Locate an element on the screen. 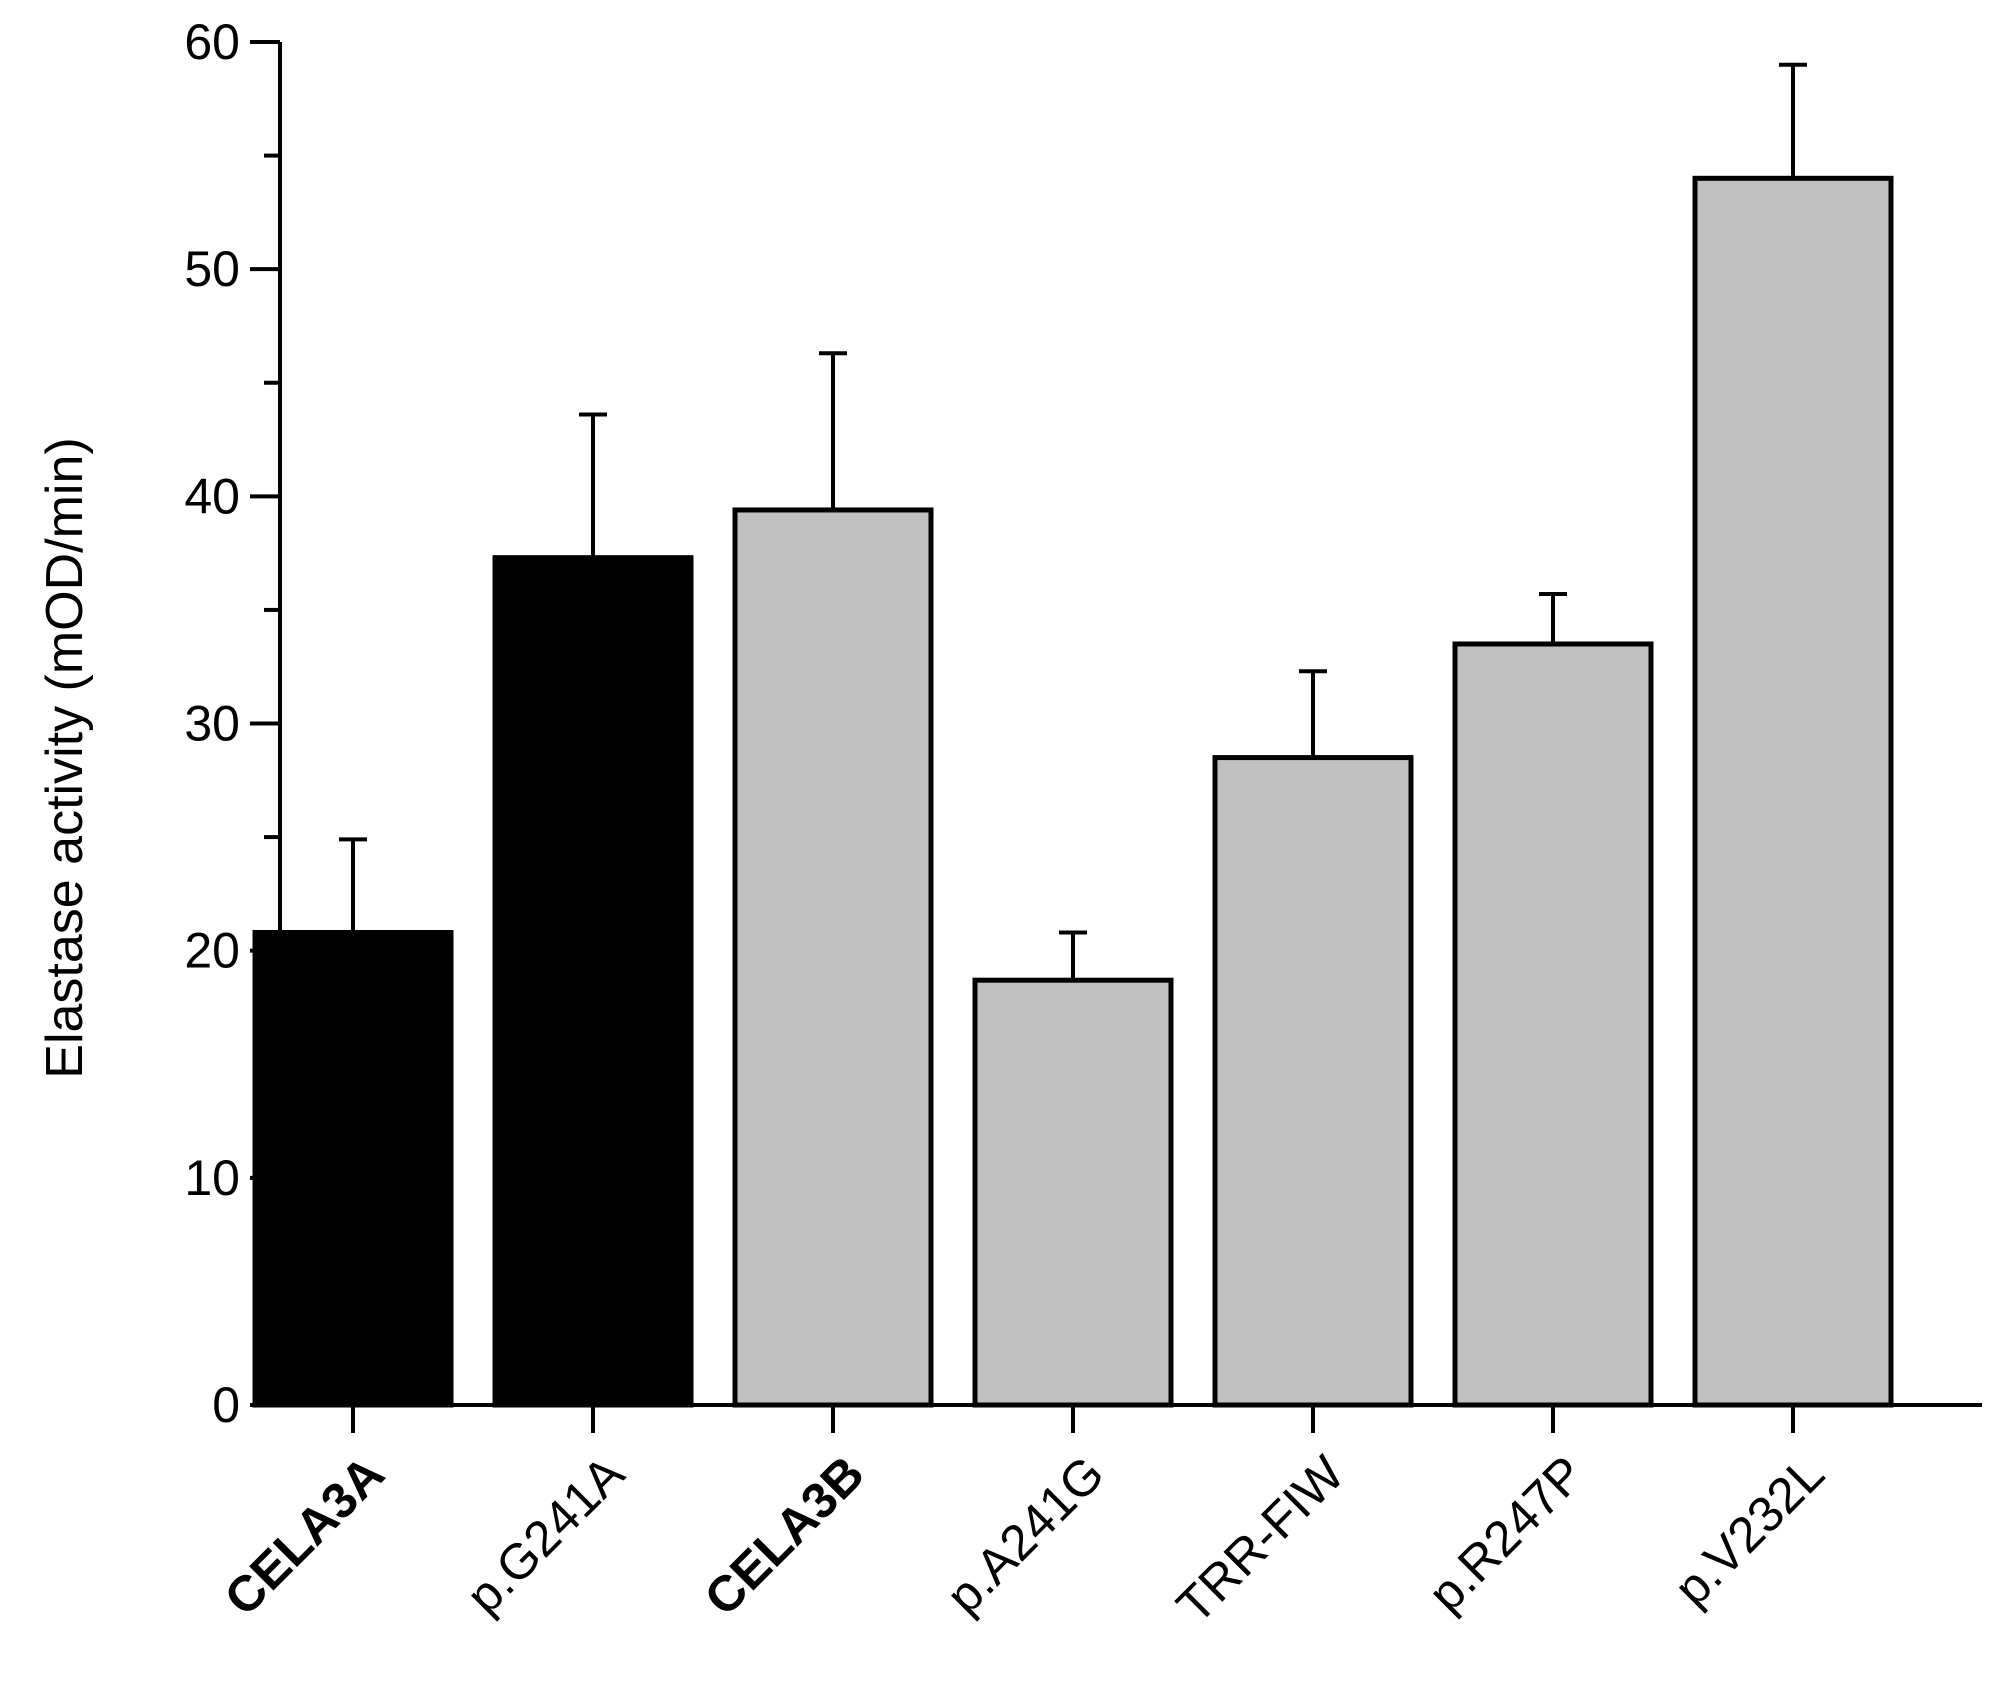 The image size is (1997, 1694). x-tick-label-CELA3A: CELA3A is located at coordinates (304, 1535).